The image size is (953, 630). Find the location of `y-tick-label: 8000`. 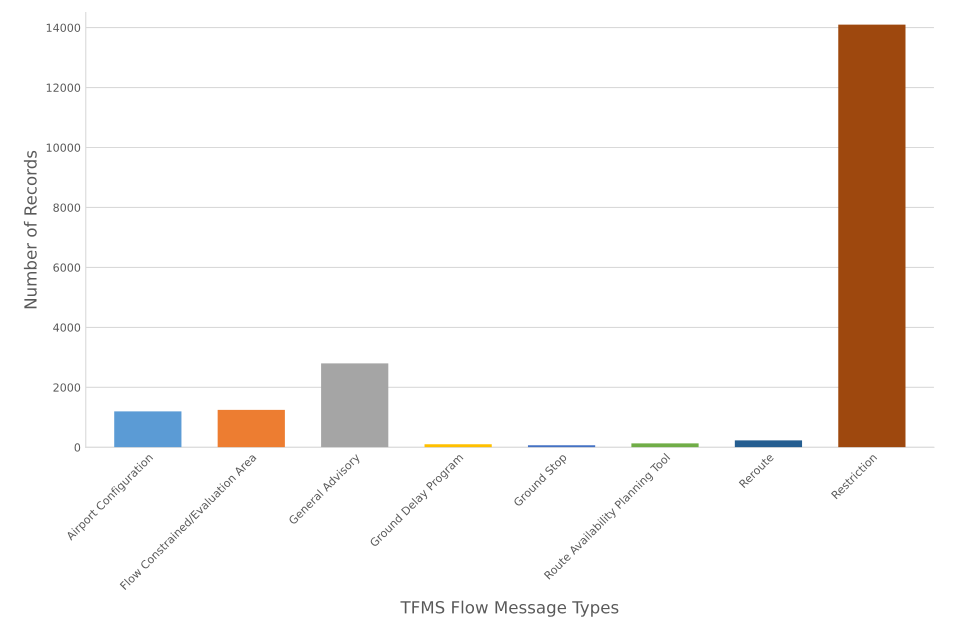

y-tick-label: 8000 is located at coordinates (66, 207).